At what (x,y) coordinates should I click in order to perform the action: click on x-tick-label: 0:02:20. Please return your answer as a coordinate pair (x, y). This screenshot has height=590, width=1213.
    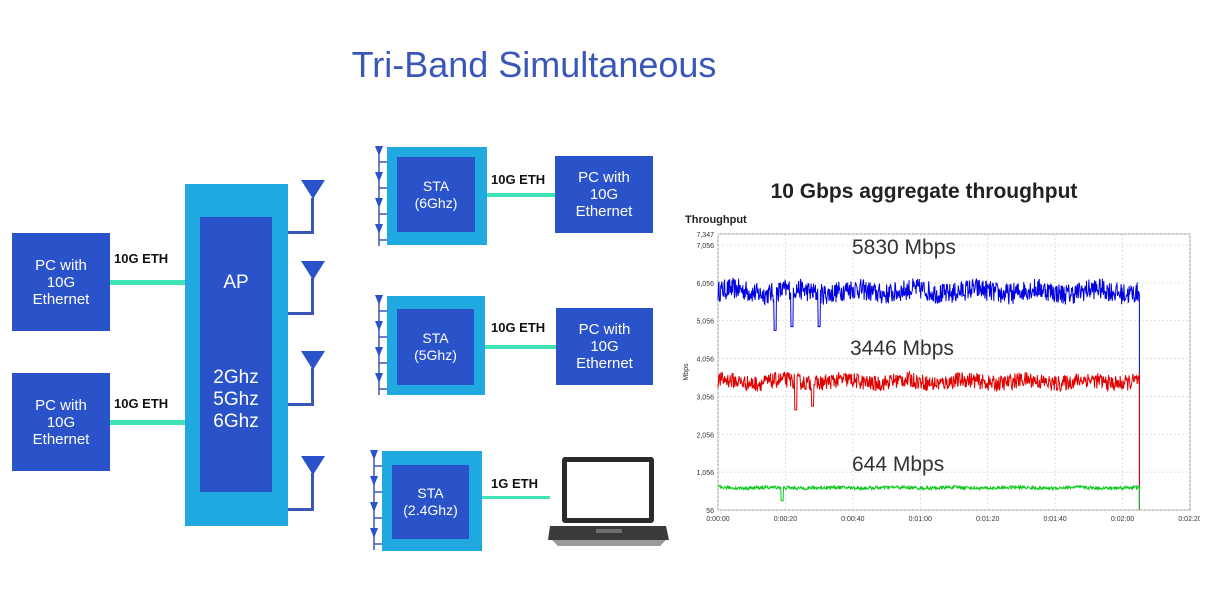
    Looking at the image, I should click on (1189, 519).